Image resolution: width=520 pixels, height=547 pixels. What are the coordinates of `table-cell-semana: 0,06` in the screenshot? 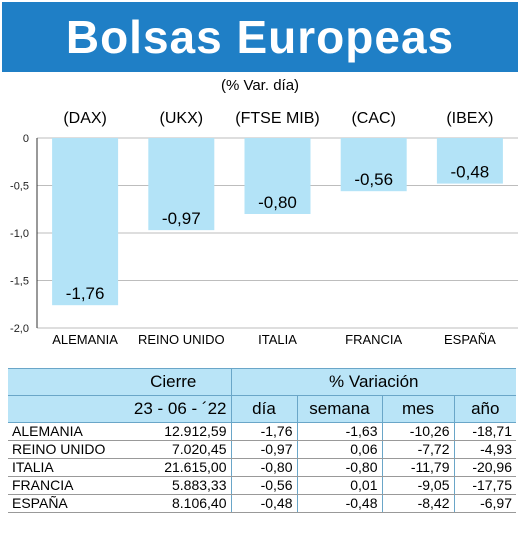 It's located at (339, 449).